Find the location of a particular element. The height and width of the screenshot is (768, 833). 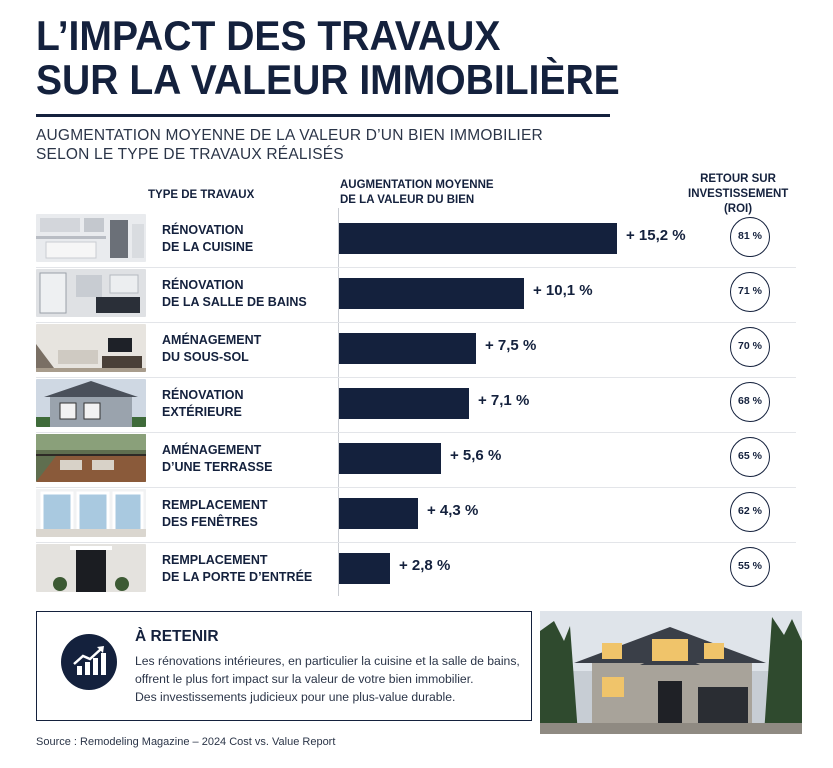

column-header-increase-line-1: AUGMENTATION MOYENNE is located at coordinates (417, 185).